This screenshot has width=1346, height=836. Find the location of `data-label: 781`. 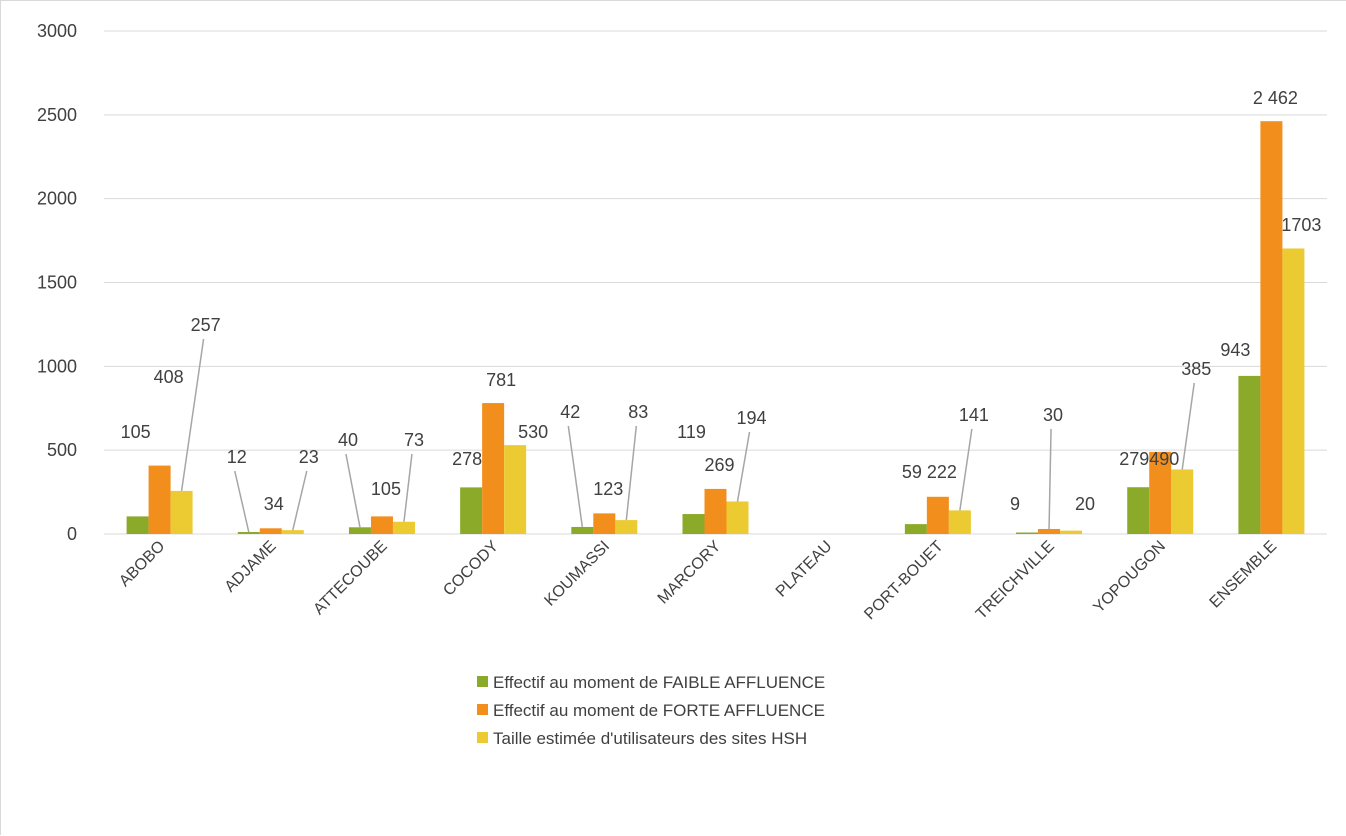

data-label: 781 is located at coordinates (501, 380).